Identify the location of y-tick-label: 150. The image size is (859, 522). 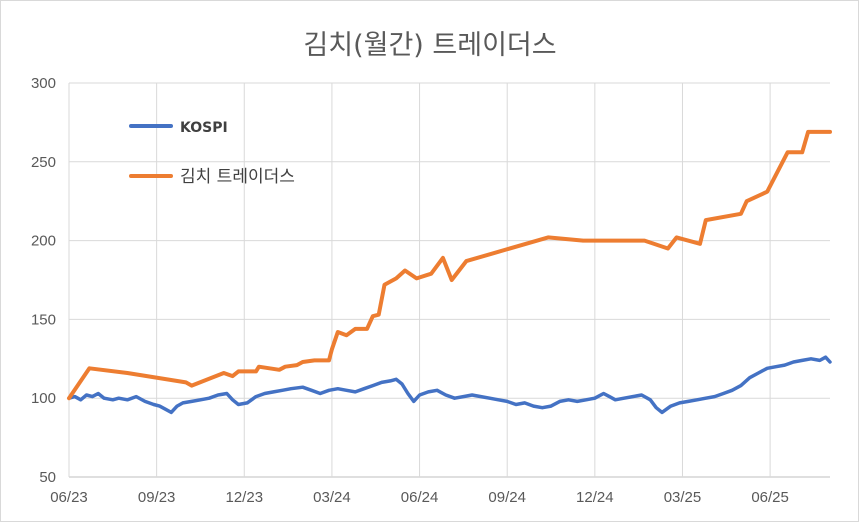
(43, 319).